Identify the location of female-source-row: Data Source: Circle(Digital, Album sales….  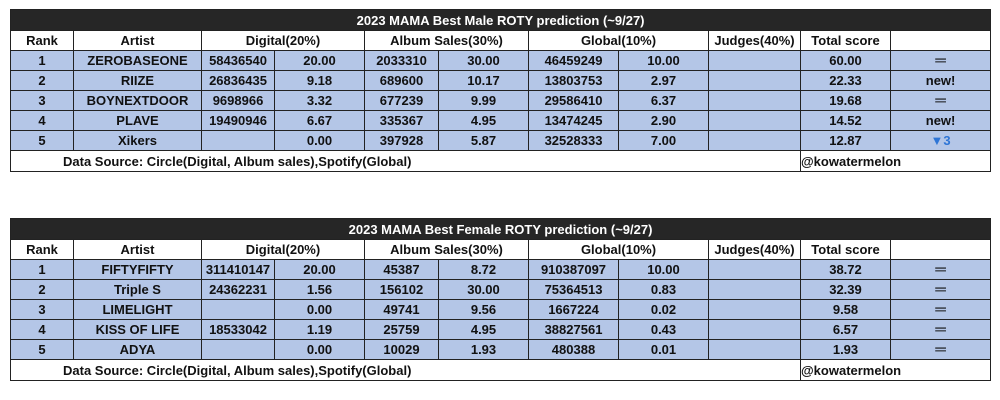
(501, 370).